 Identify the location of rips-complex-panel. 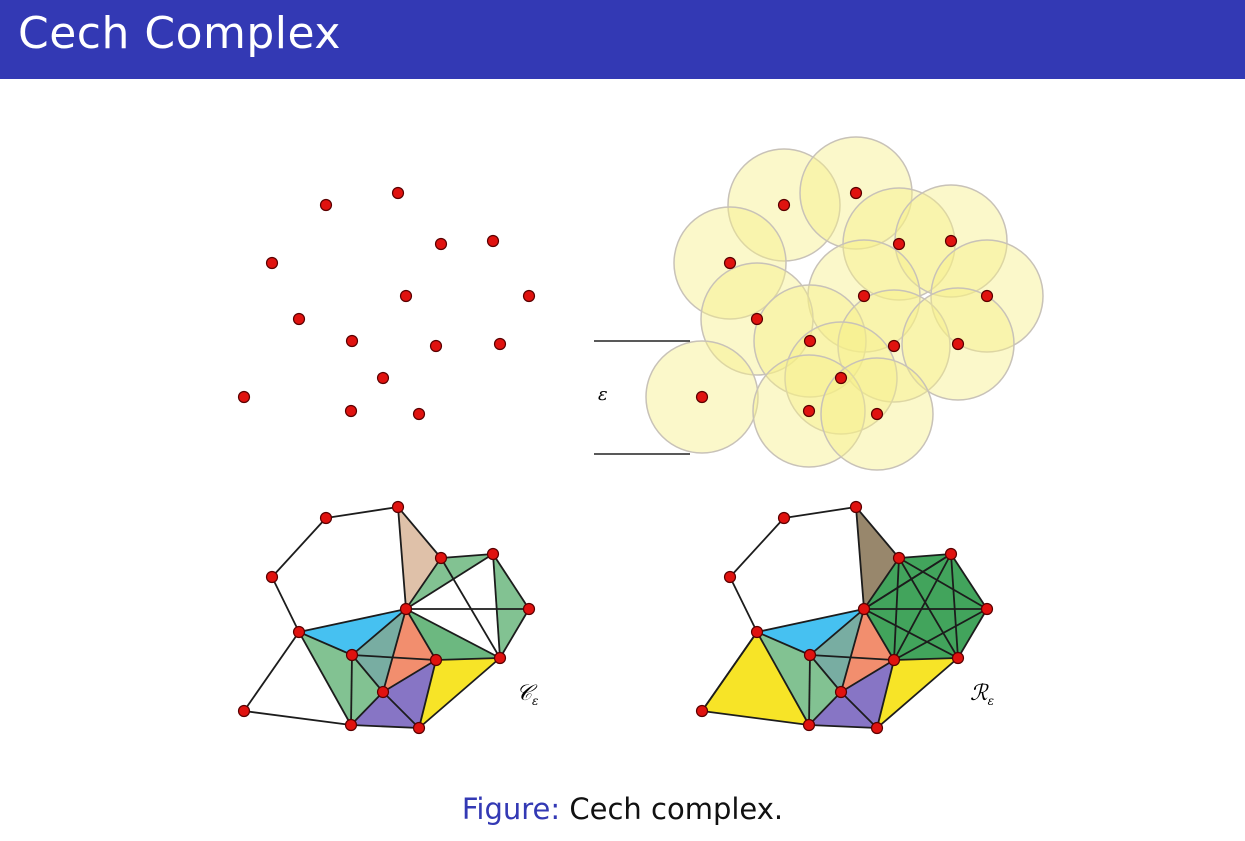
(844, 617).